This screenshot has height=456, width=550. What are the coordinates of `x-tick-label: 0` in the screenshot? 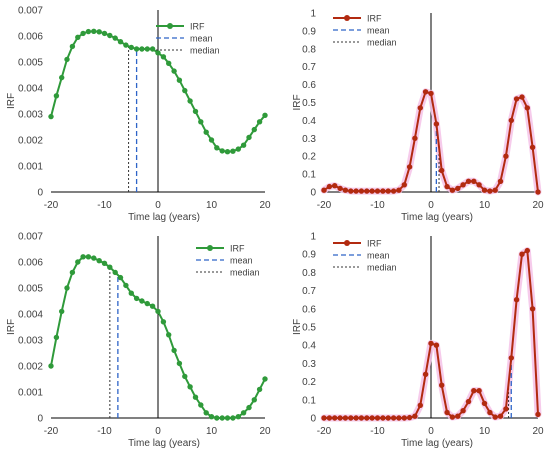 It's located at (158, 205).